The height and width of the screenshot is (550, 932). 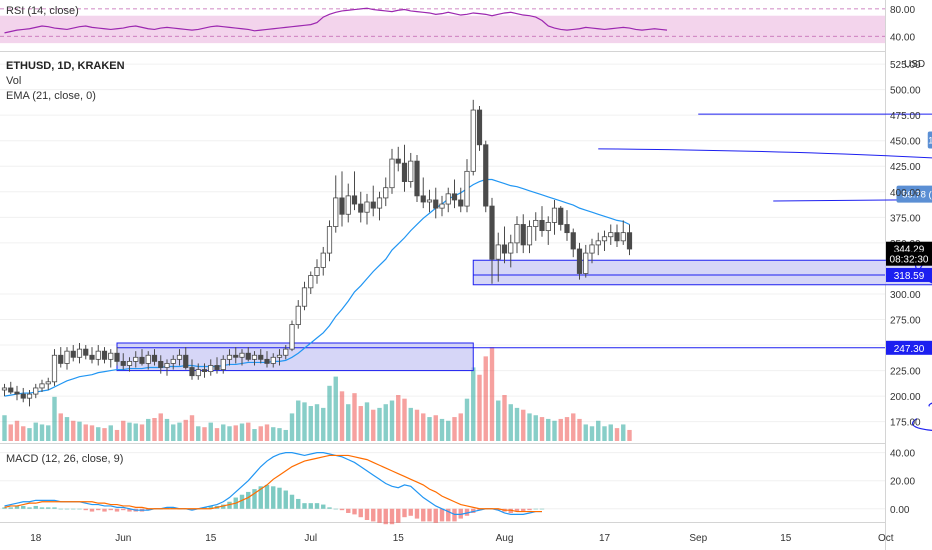 What do you see at coordinates (36, 538) in the screenshot?
I see `time-tick-label: 18` at bounding box center [36, 538].